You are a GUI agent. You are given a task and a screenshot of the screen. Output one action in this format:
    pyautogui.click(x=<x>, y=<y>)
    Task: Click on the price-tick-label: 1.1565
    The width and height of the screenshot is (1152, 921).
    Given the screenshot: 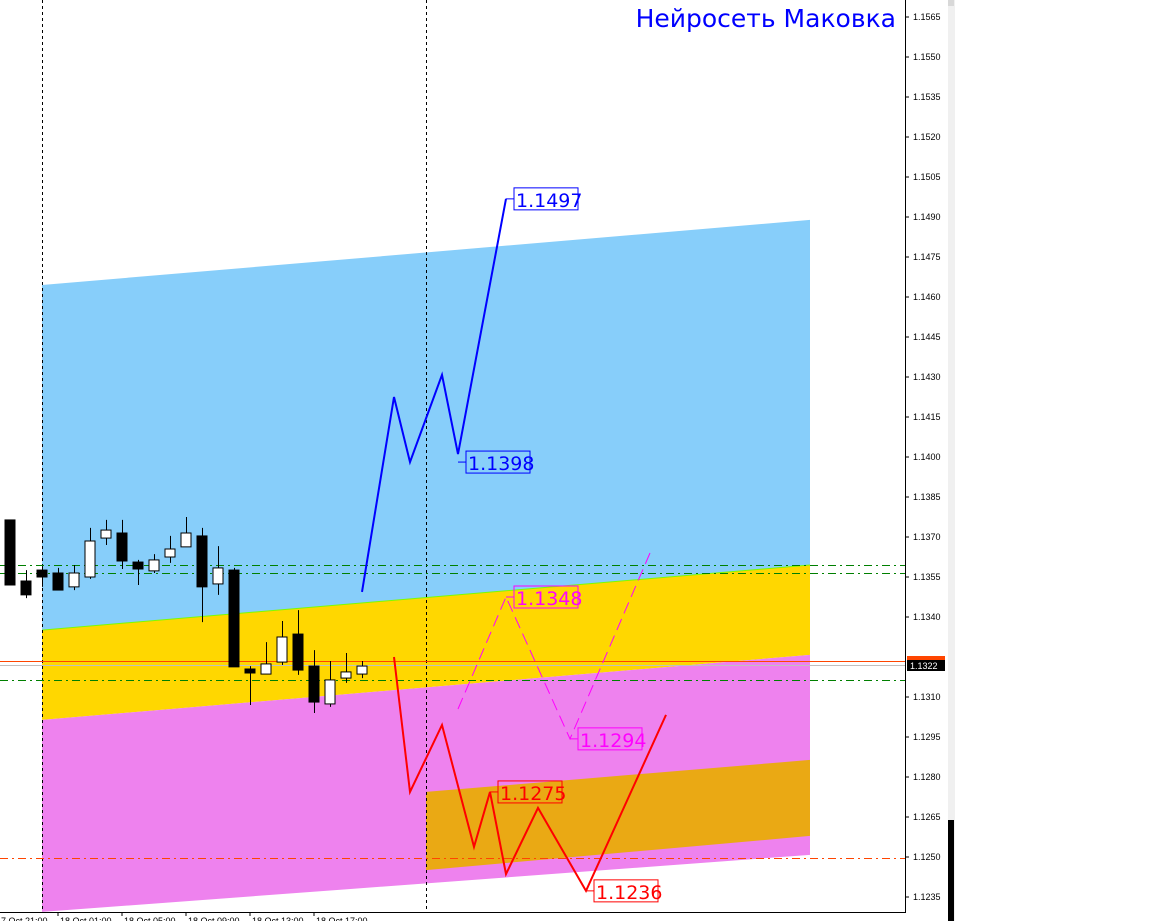 What is the action you would take?
    pyautogui.click(x=927, y=17)
    